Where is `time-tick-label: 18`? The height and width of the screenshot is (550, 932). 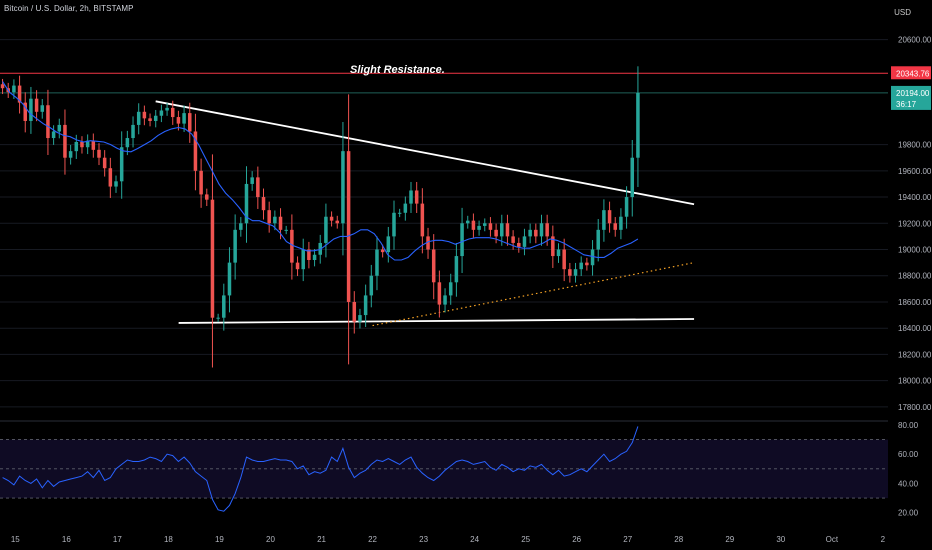
time-tick-label: 18 is located at coordinates (168, 539).